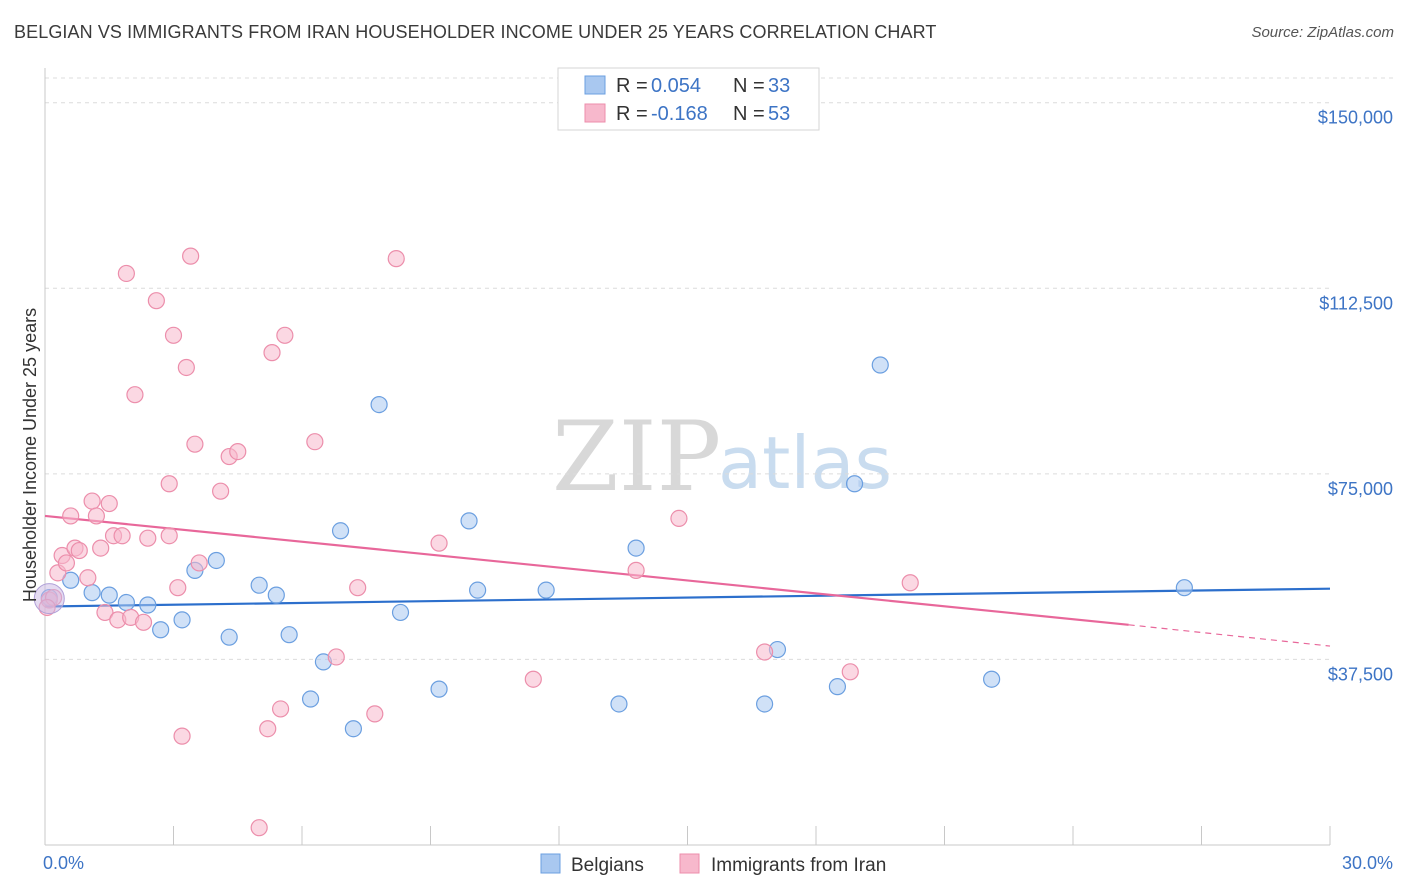 The height and width of the screenshot is (892, 1406). I want to click on watermark-zip: ZIP, so click(636, 457).